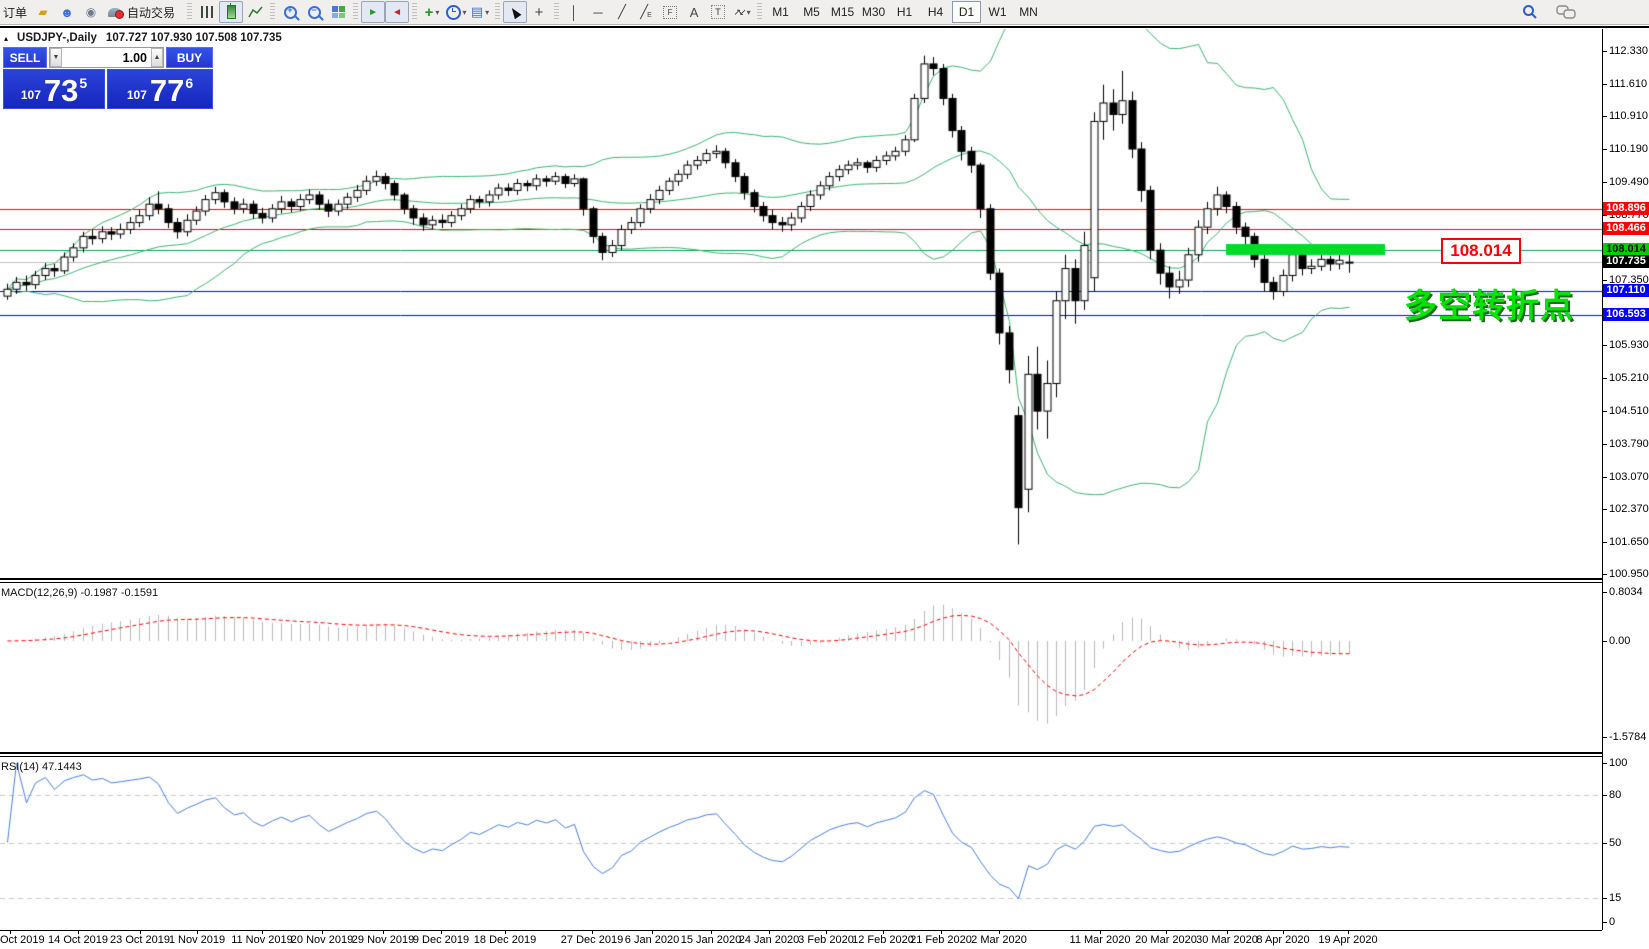 Image resolution: width=1649 pixels, height=949 pixels. What do you see at coordinates (718, 12) in the screenshot?
I see `text-label-icon: T` at bounding box center [718, 12].